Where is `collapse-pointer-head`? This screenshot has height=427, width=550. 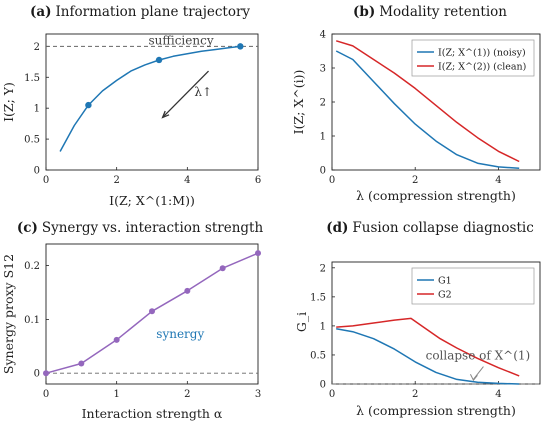 collapse-pointer-head is located at coordinates (473, 378).